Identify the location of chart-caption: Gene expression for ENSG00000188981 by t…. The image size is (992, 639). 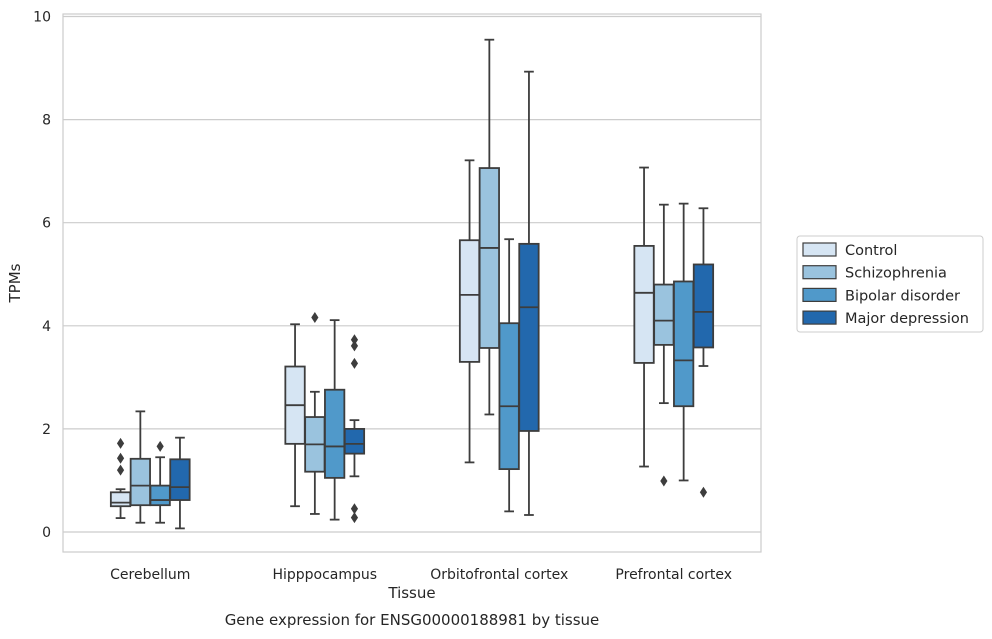
(412, 620).